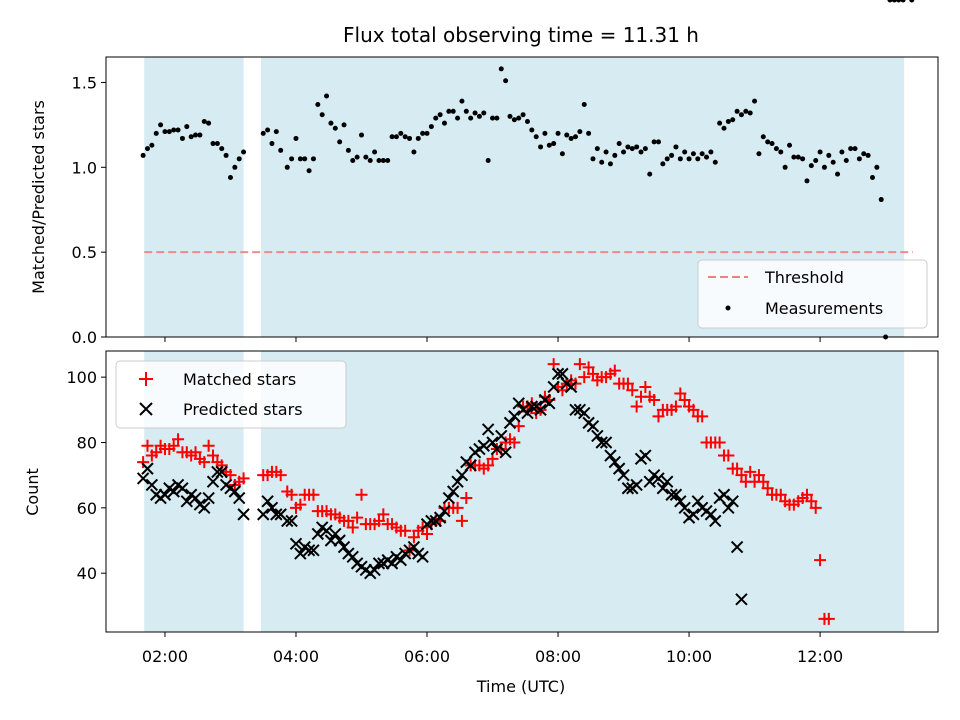 Image resolution: width=960 pixels, height=720 pixels. Describe the element at coordinates (231, 394) in the screenshot. I see `bottom-legend: Matched stars Predicted stars` at that location.